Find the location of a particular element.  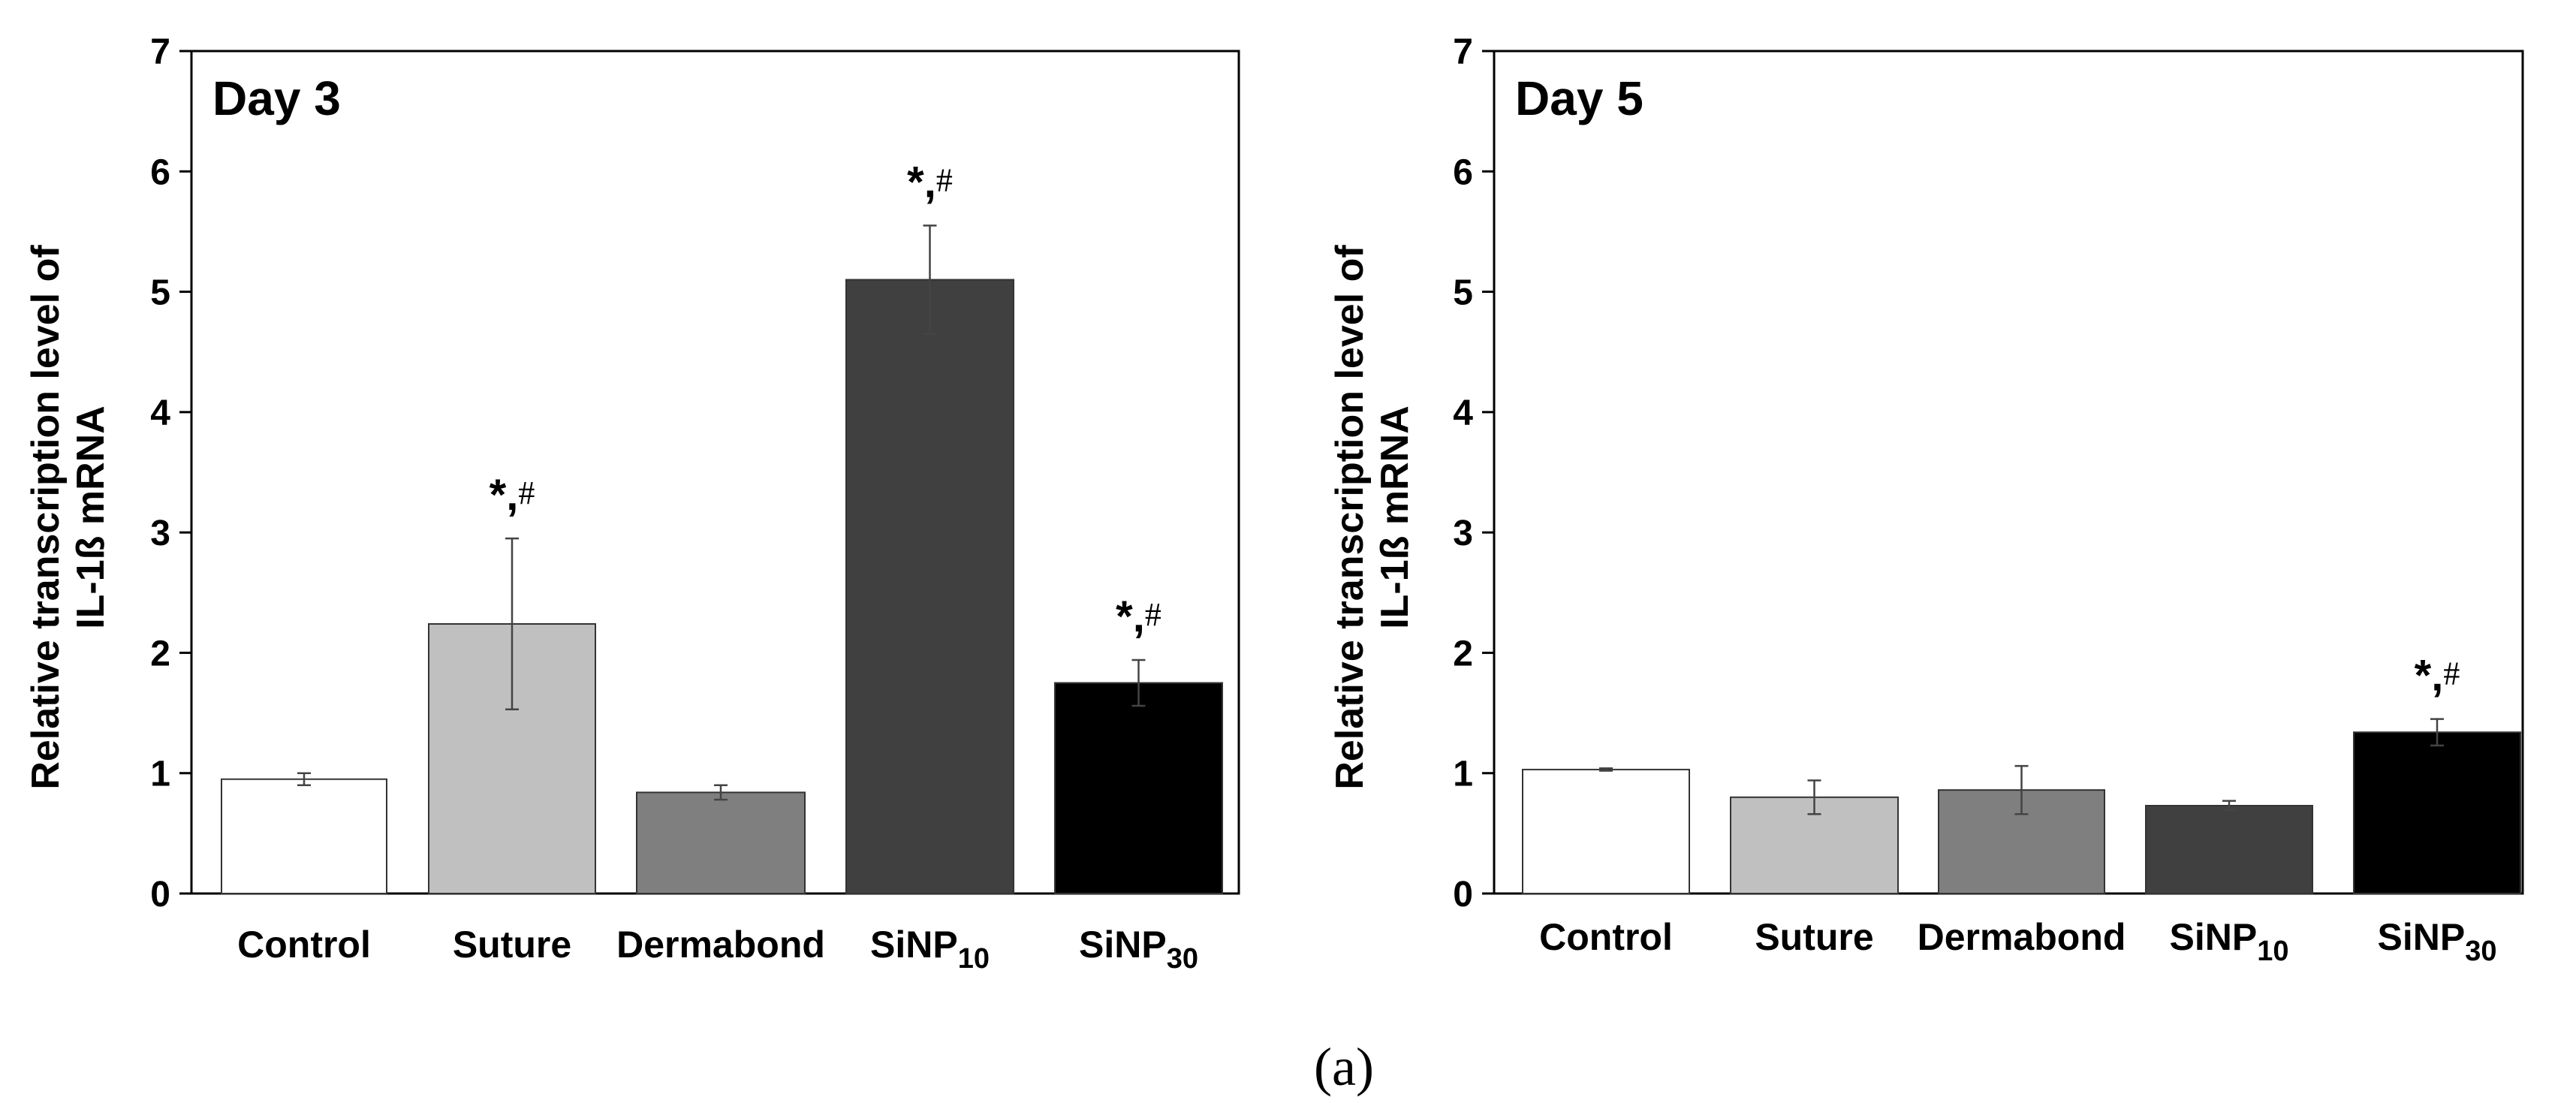

day3-y-tick-label: 2 is located at coordinates (160, 654).